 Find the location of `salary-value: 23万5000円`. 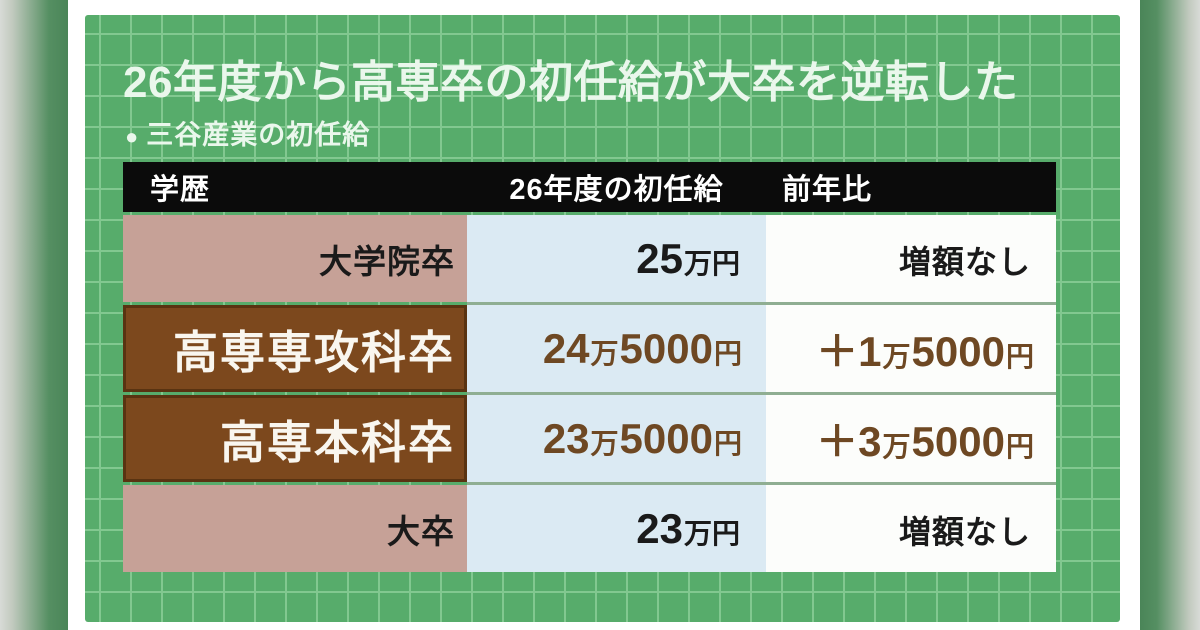

salary-value: 23万5000円 is located at coordinates (643, 439).